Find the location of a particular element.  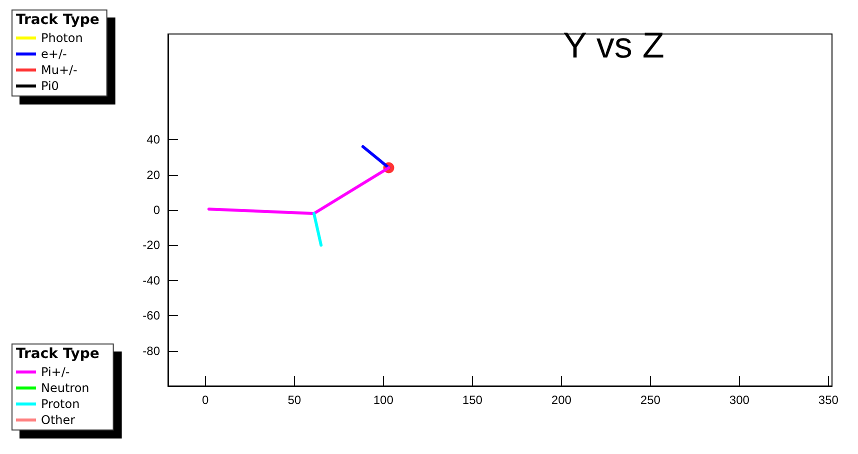

legend-label: e+/- is located at coordinates (54, 54).